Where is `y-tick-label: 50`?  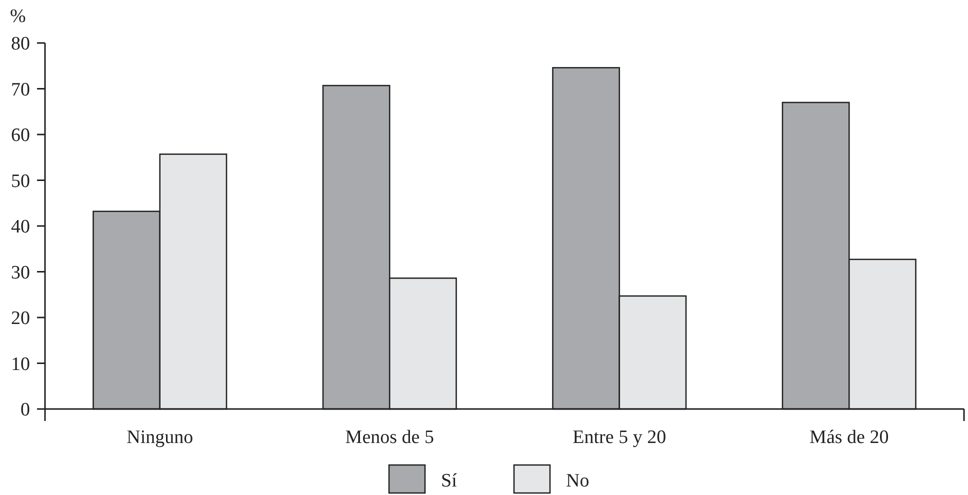
y-tick-label: 50 is located at coordinates (20, 181).